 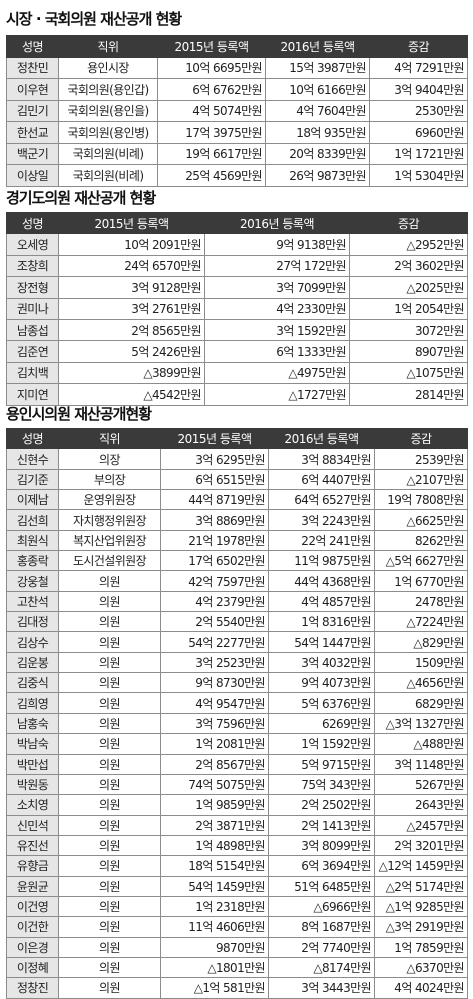 I want to click on amount-cell: △8174만원, so click(x=321, y=967).